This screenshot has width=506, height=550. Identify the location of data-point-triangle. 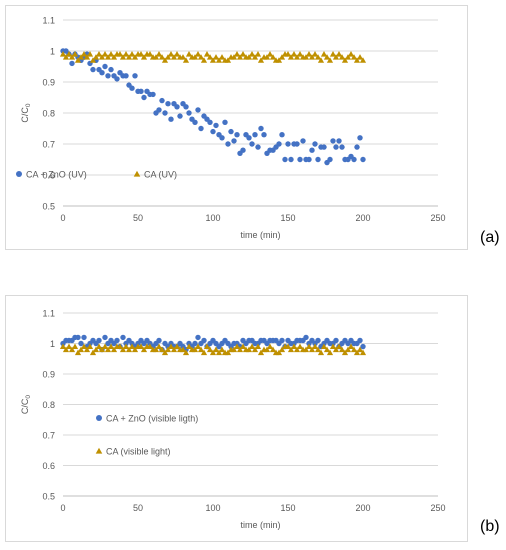
(258, 54).